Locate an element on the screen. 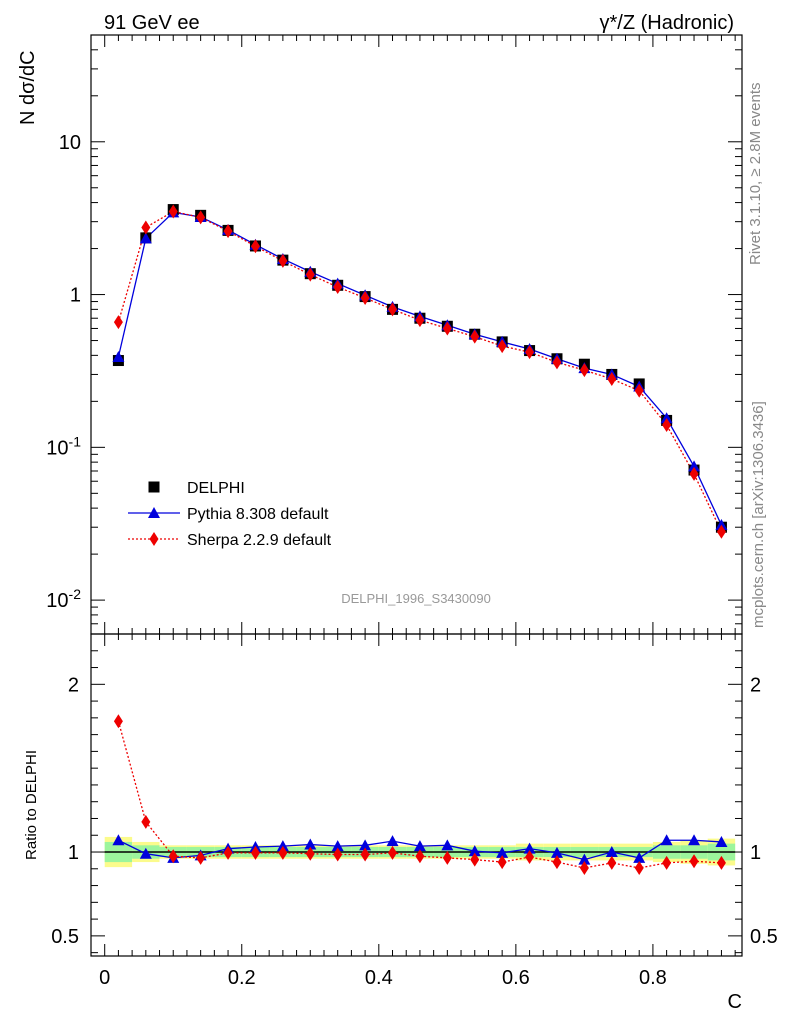 The height and width of the screenshot is (1024, 786). x-tick-label: 0.6 is located at coordinates (516, 978).